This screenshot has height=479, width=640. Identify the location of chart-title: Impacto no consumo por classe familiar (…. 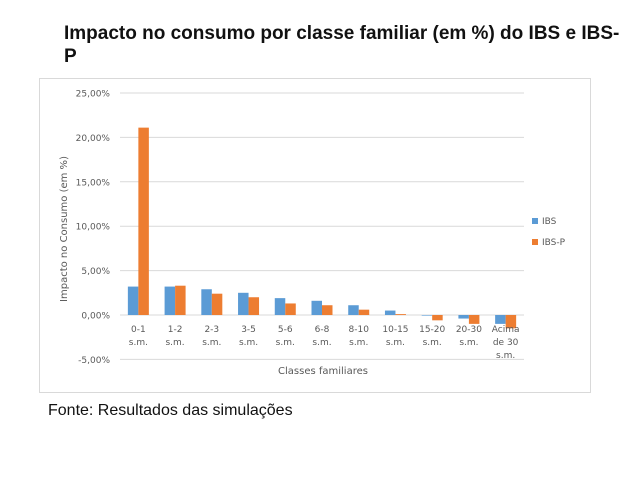
(342, 45).